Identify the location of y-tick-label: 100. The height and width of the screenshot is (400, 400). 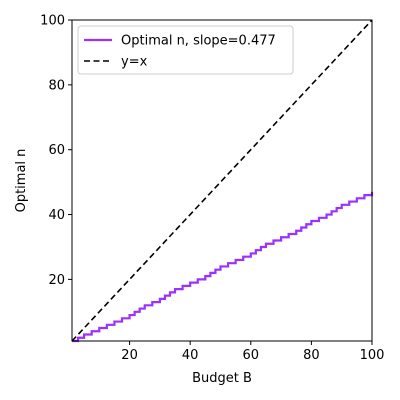
(52, 21).